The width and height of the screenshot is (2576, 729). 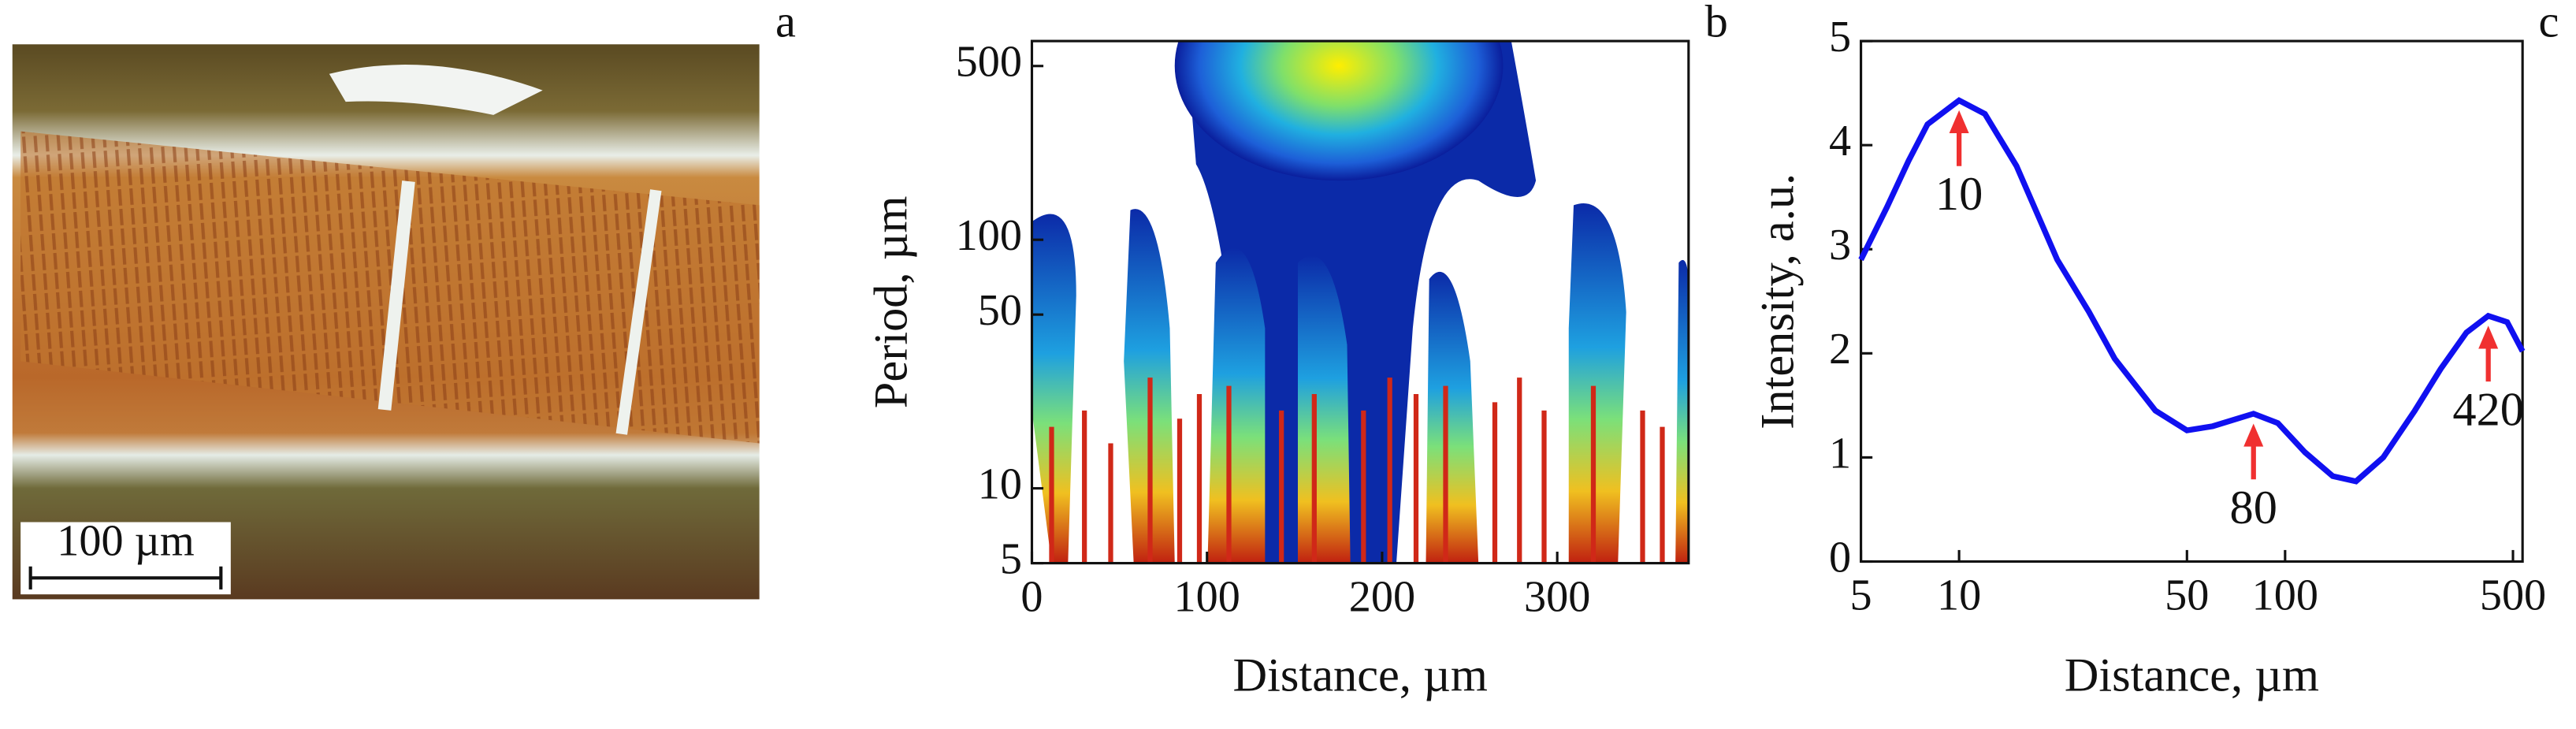 What do you see at coordinates (1716, 24) in the screenshot?
I see `panel-label: b` at bounding box center [1716, 24].